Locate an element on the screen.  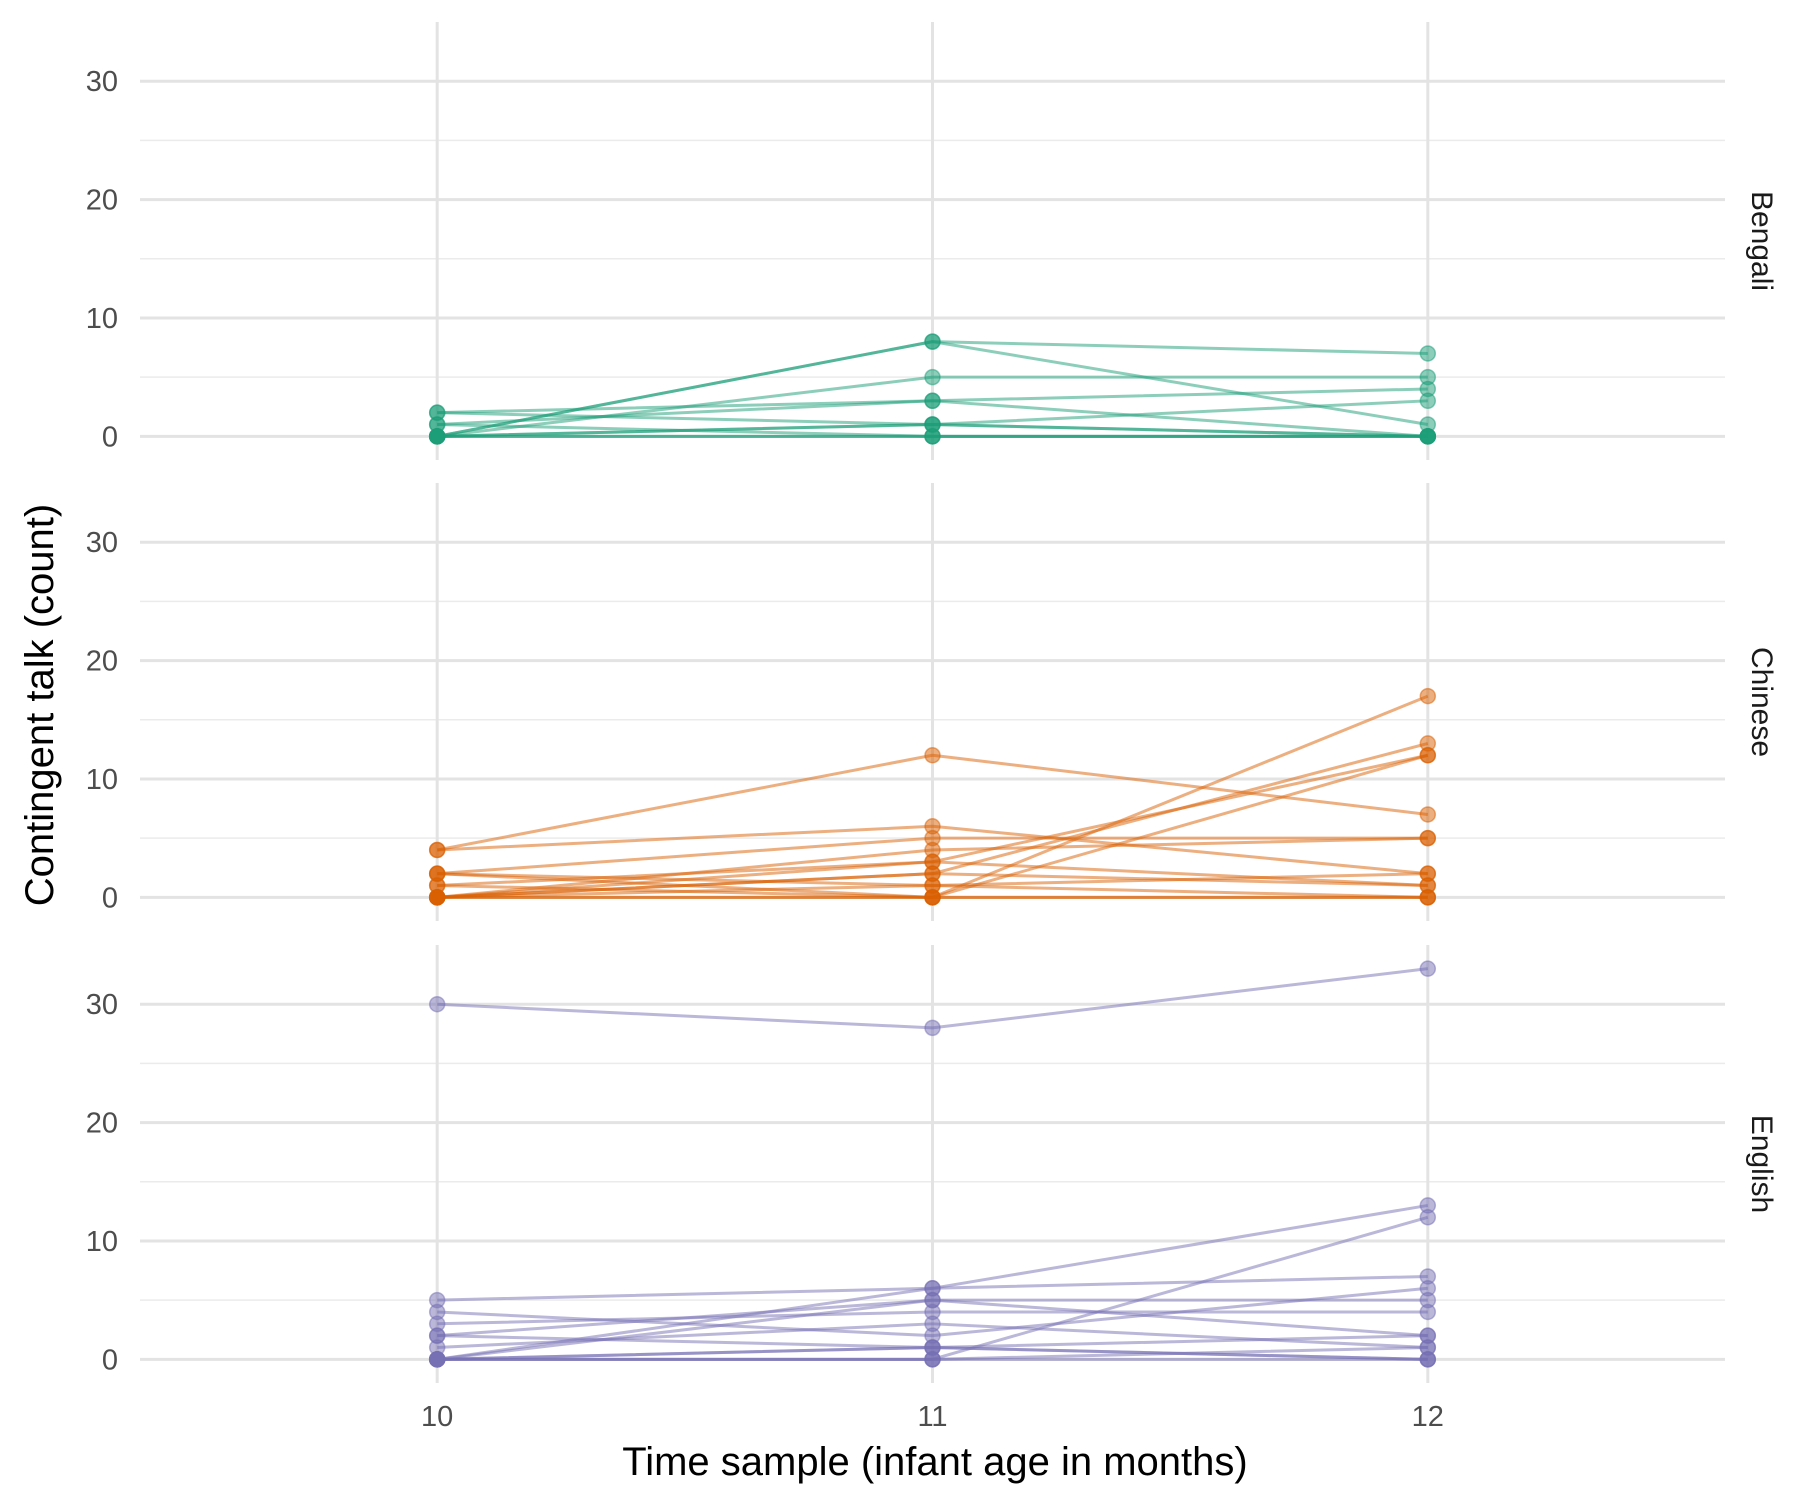
facet-label-chinese: Chinese is located at coordinates (1761, 702).